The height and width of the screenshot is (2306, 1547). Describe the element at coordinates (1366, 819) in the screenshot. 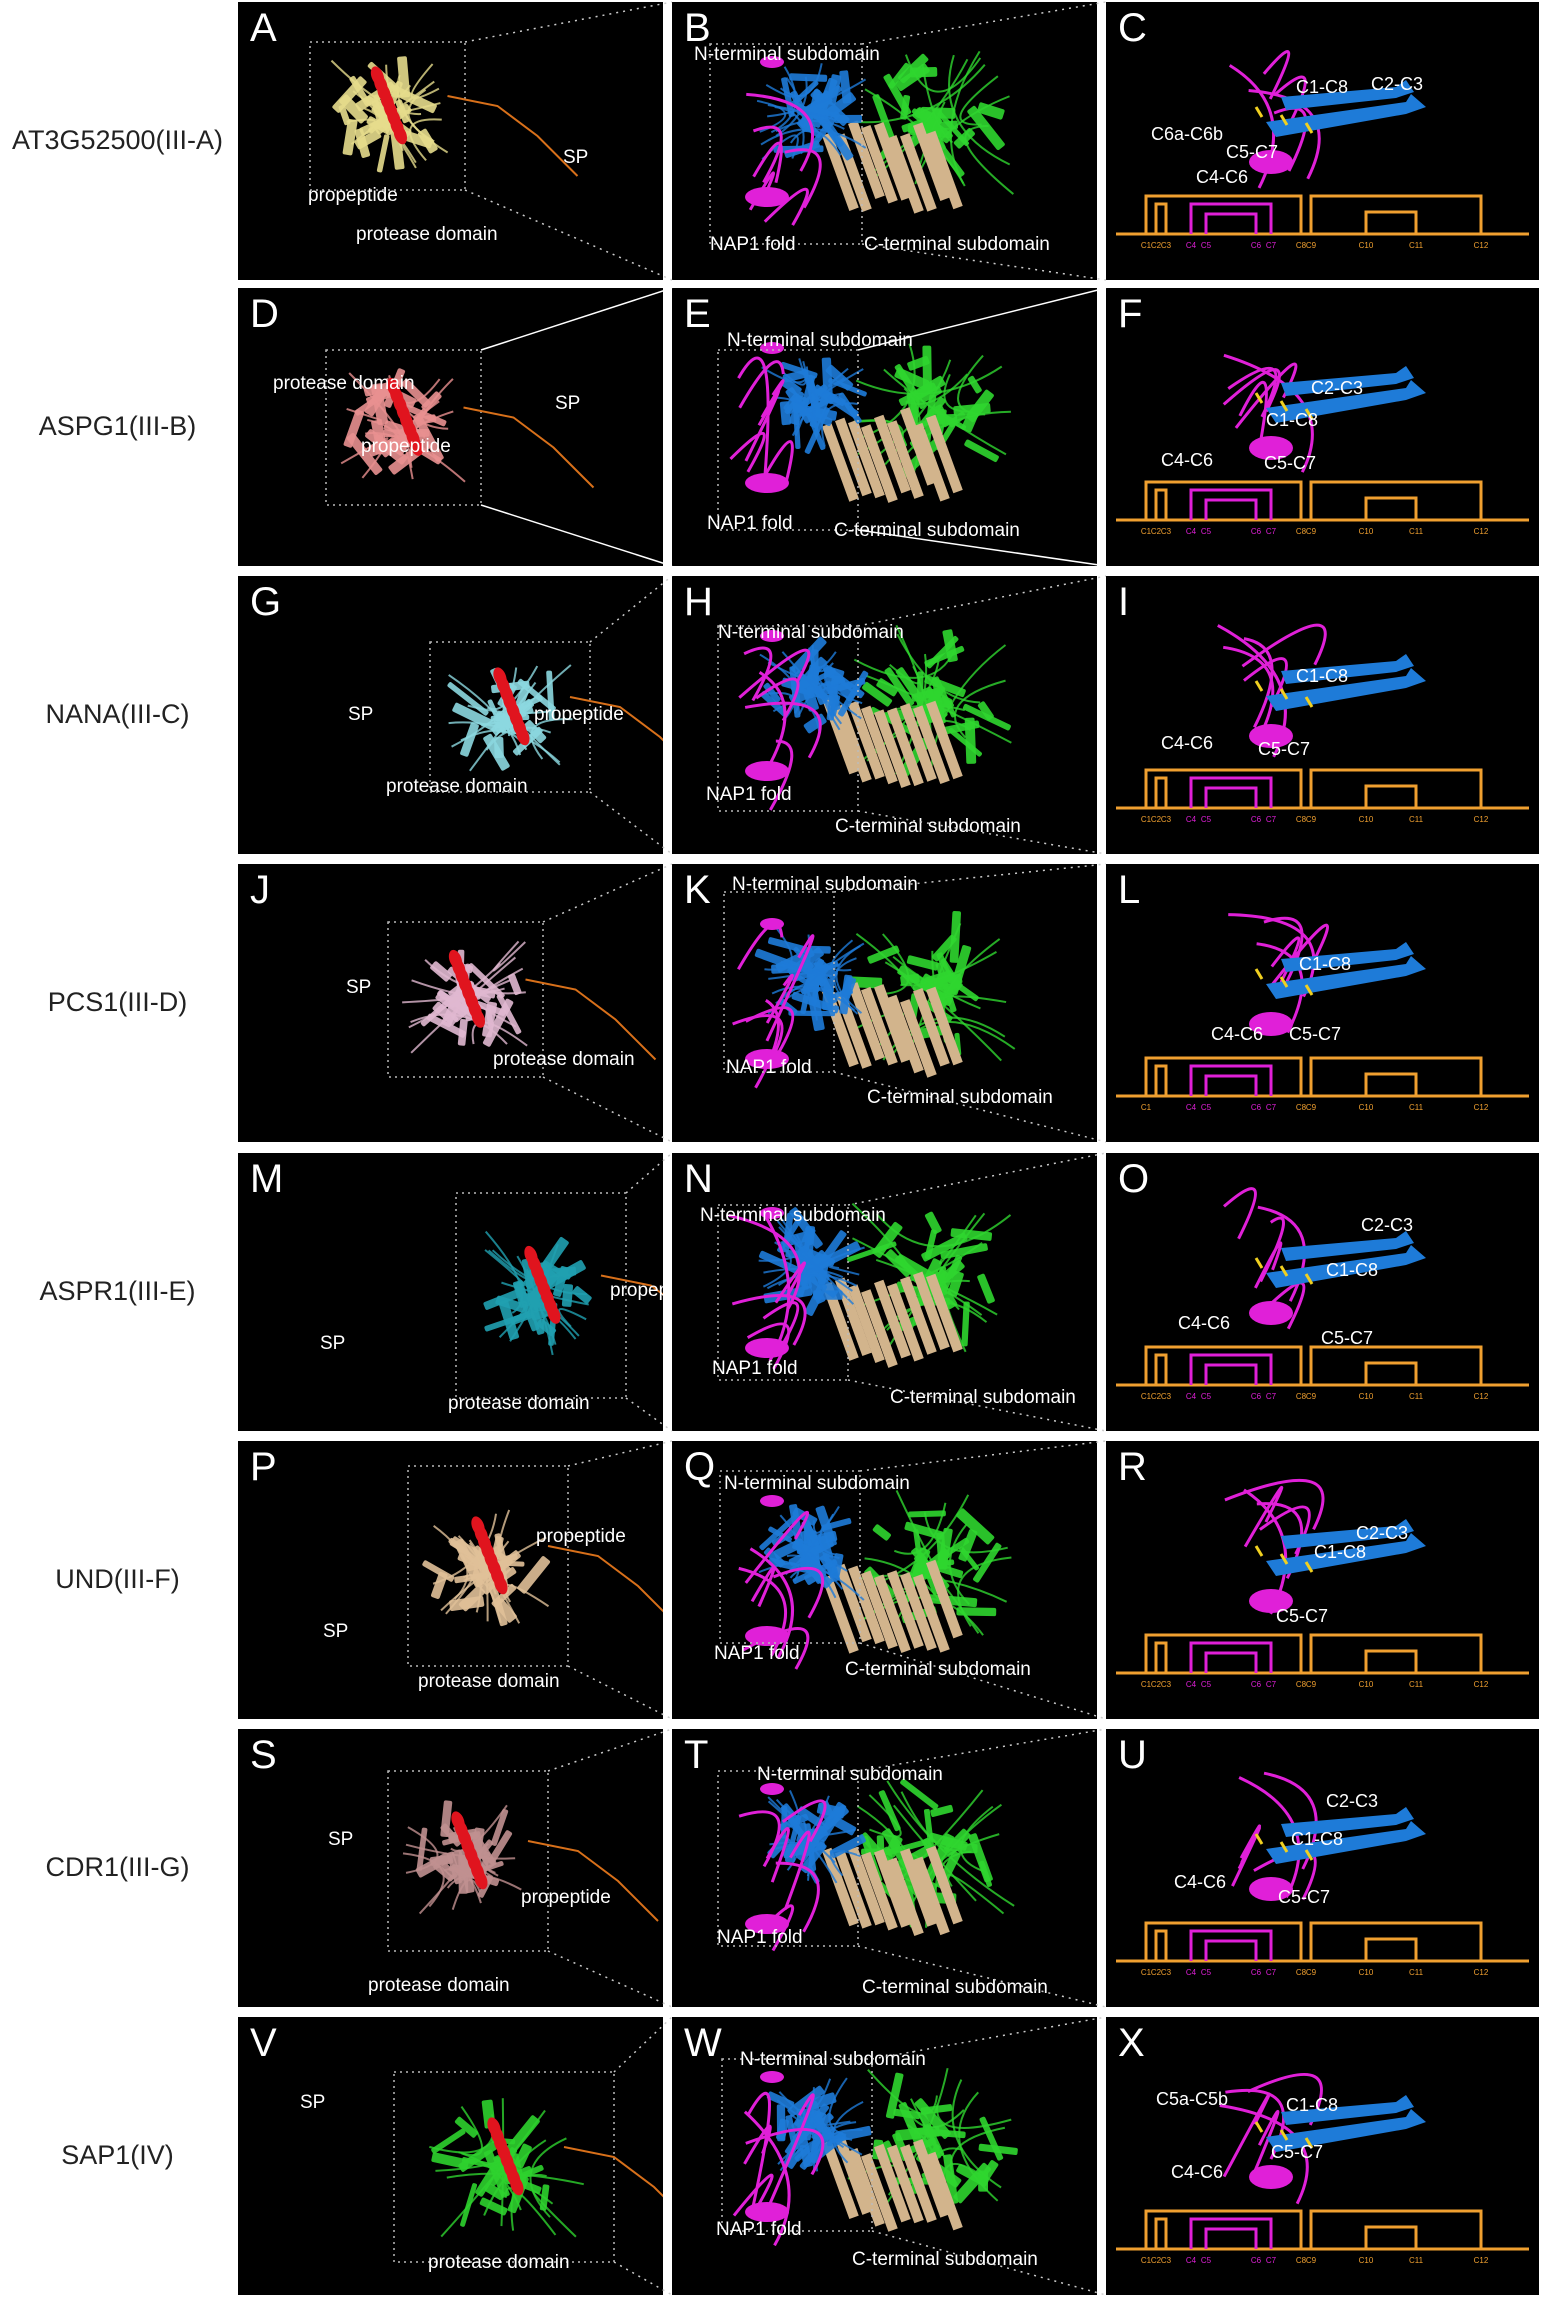

I see `cys-tick-c10: C10` at that location.